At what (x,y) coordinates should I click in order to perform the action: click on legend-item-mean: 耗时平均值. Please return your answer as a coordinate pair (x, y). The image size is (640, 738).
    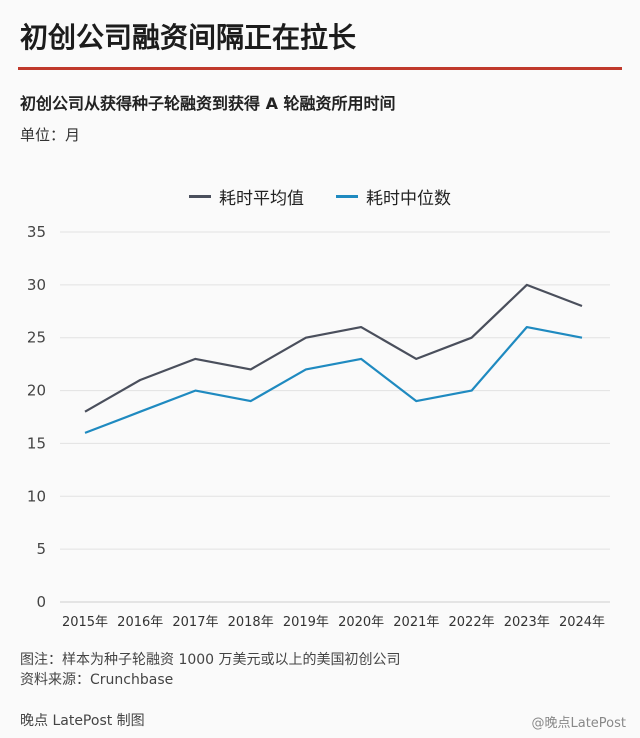
    Looking at the image, I should click on (246, 196).